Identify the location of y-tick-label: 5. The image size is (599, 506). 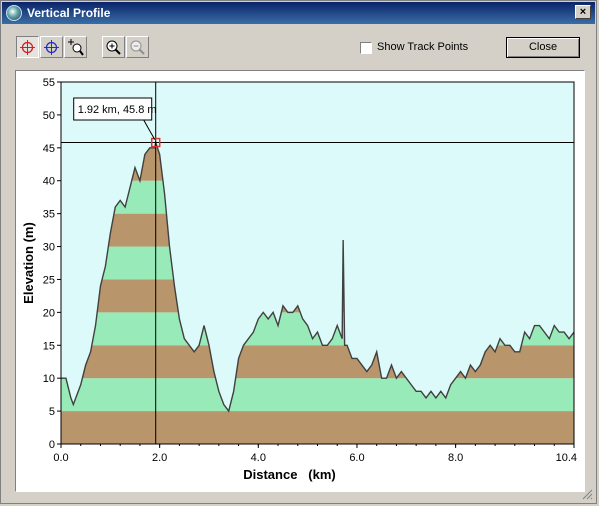
(52, 412).